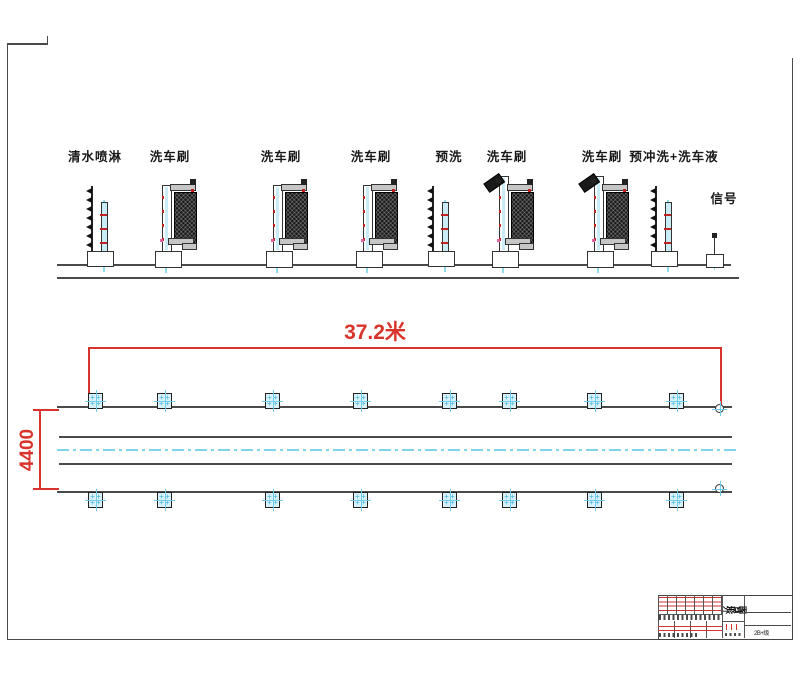  What do you see at coordinates (733, 629) in the screenshot?
I see `title-strip-lower-cell` at bounding box center [733, 629].